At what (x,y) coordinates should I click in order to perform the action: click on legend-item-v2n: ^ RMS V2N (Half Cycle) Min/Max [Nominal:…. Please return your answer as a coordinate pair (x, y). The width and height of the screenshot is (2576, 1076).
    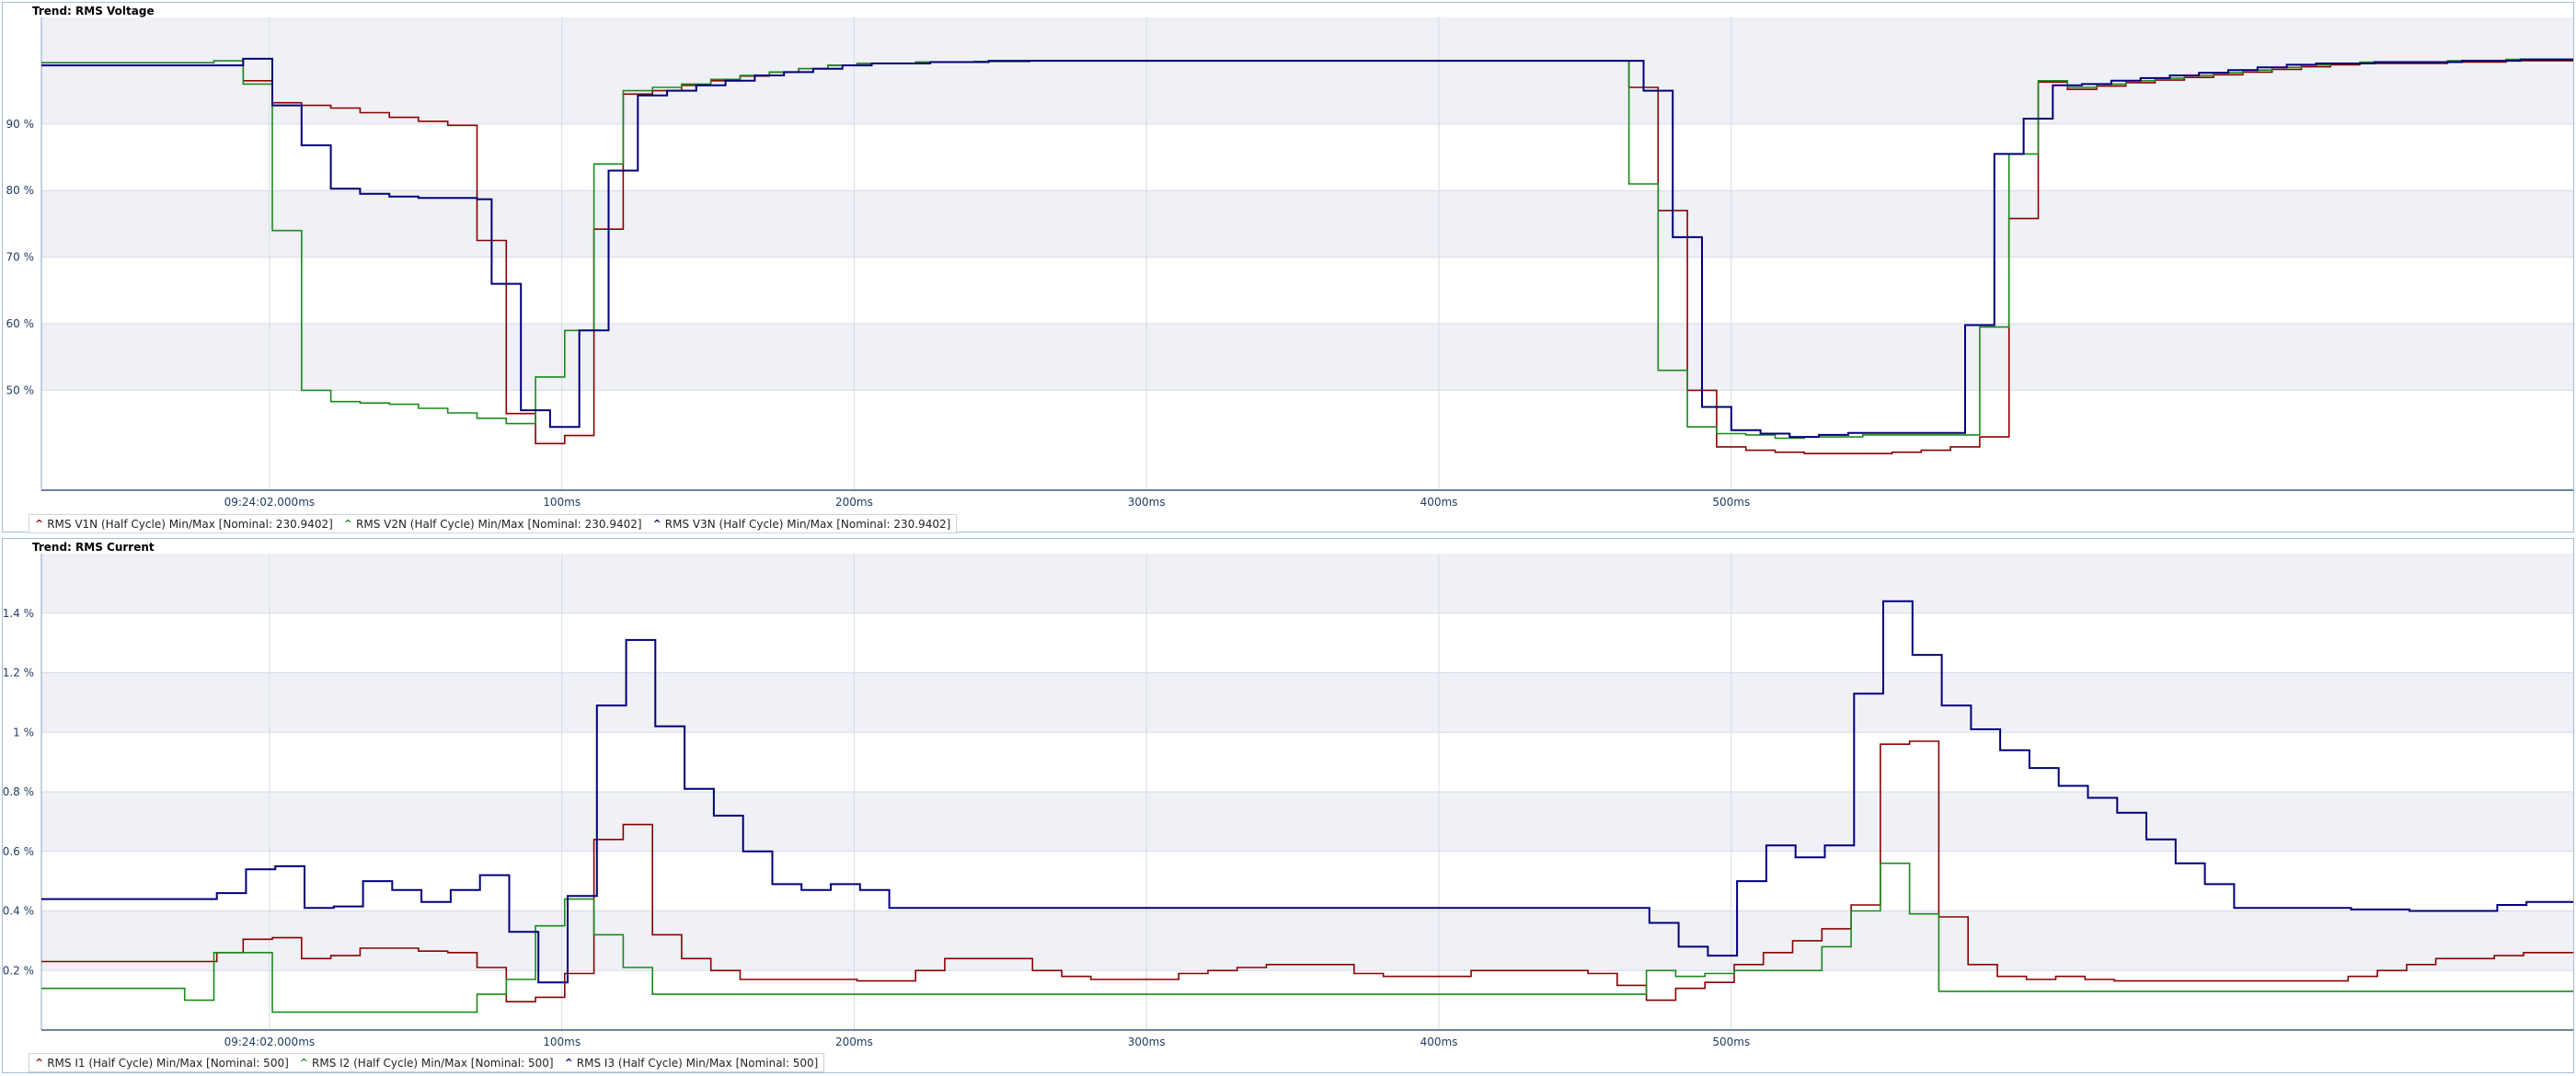
    Looking at the image, I should click on (493, 524).